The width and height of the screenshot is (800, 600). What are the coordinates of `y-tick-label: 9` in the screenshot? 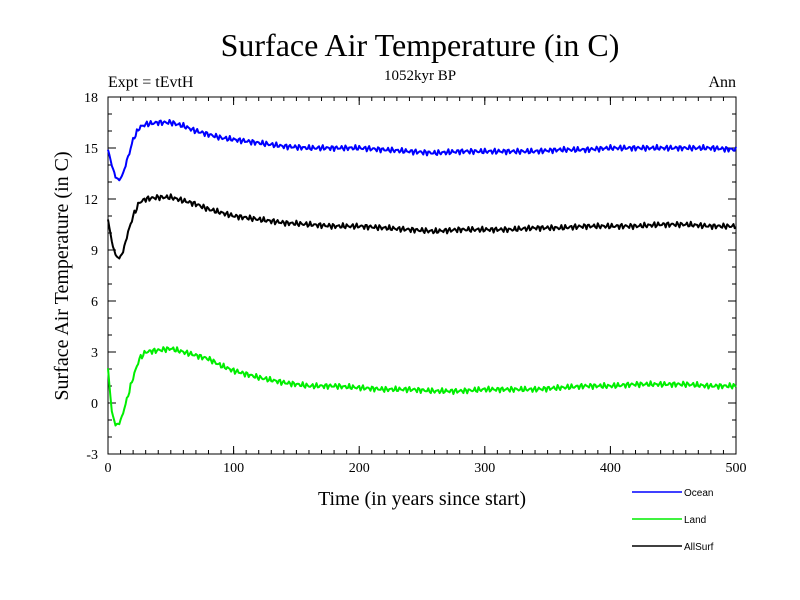 It's located at (94, 251).